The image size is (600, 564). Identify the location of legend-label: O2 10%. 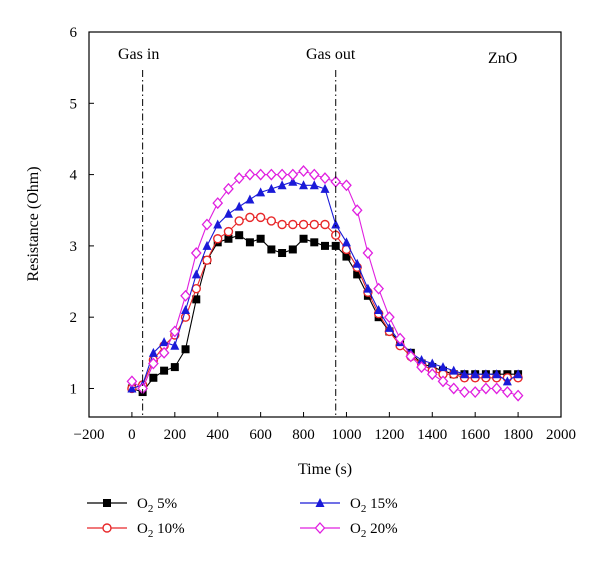
(161, 530).